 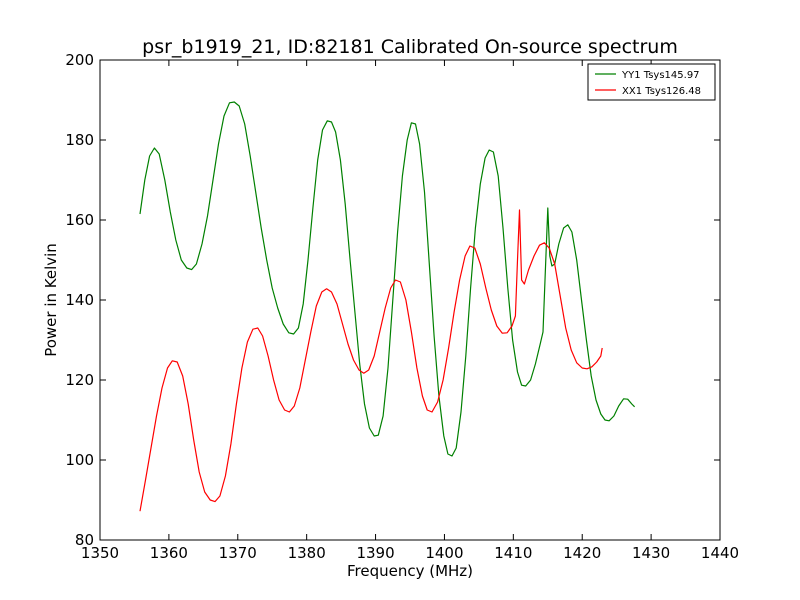 I want to click on legend: YY1 Tsys145.97 XX1 Tsys126.48, so click(x=651, y=82).